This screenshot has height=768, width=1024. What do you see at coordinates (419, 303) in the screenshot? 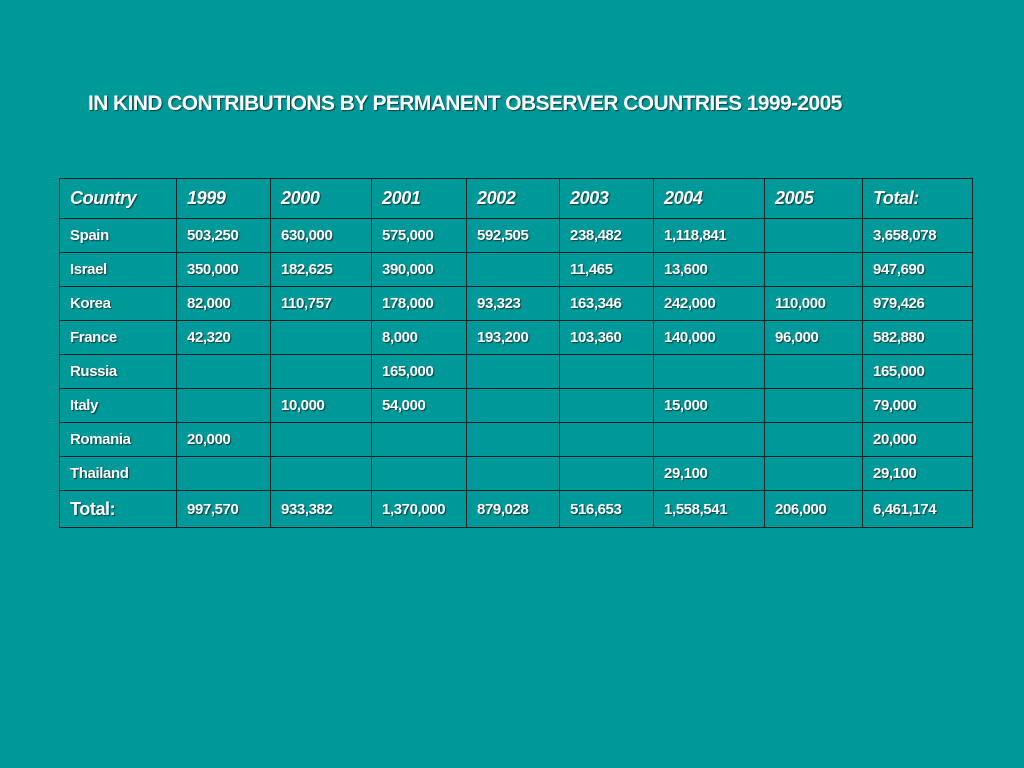
I see `table-cell: 178,000` at bounding box center [419, 303].